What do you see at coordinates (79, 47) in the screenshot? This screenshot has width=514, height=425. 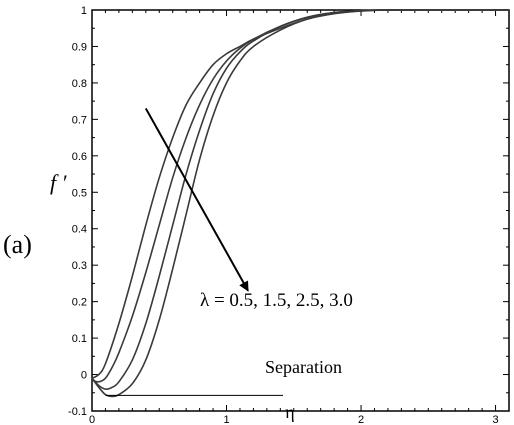 I see `y-tick-label: 0.9` at bounding box center [79, 47].